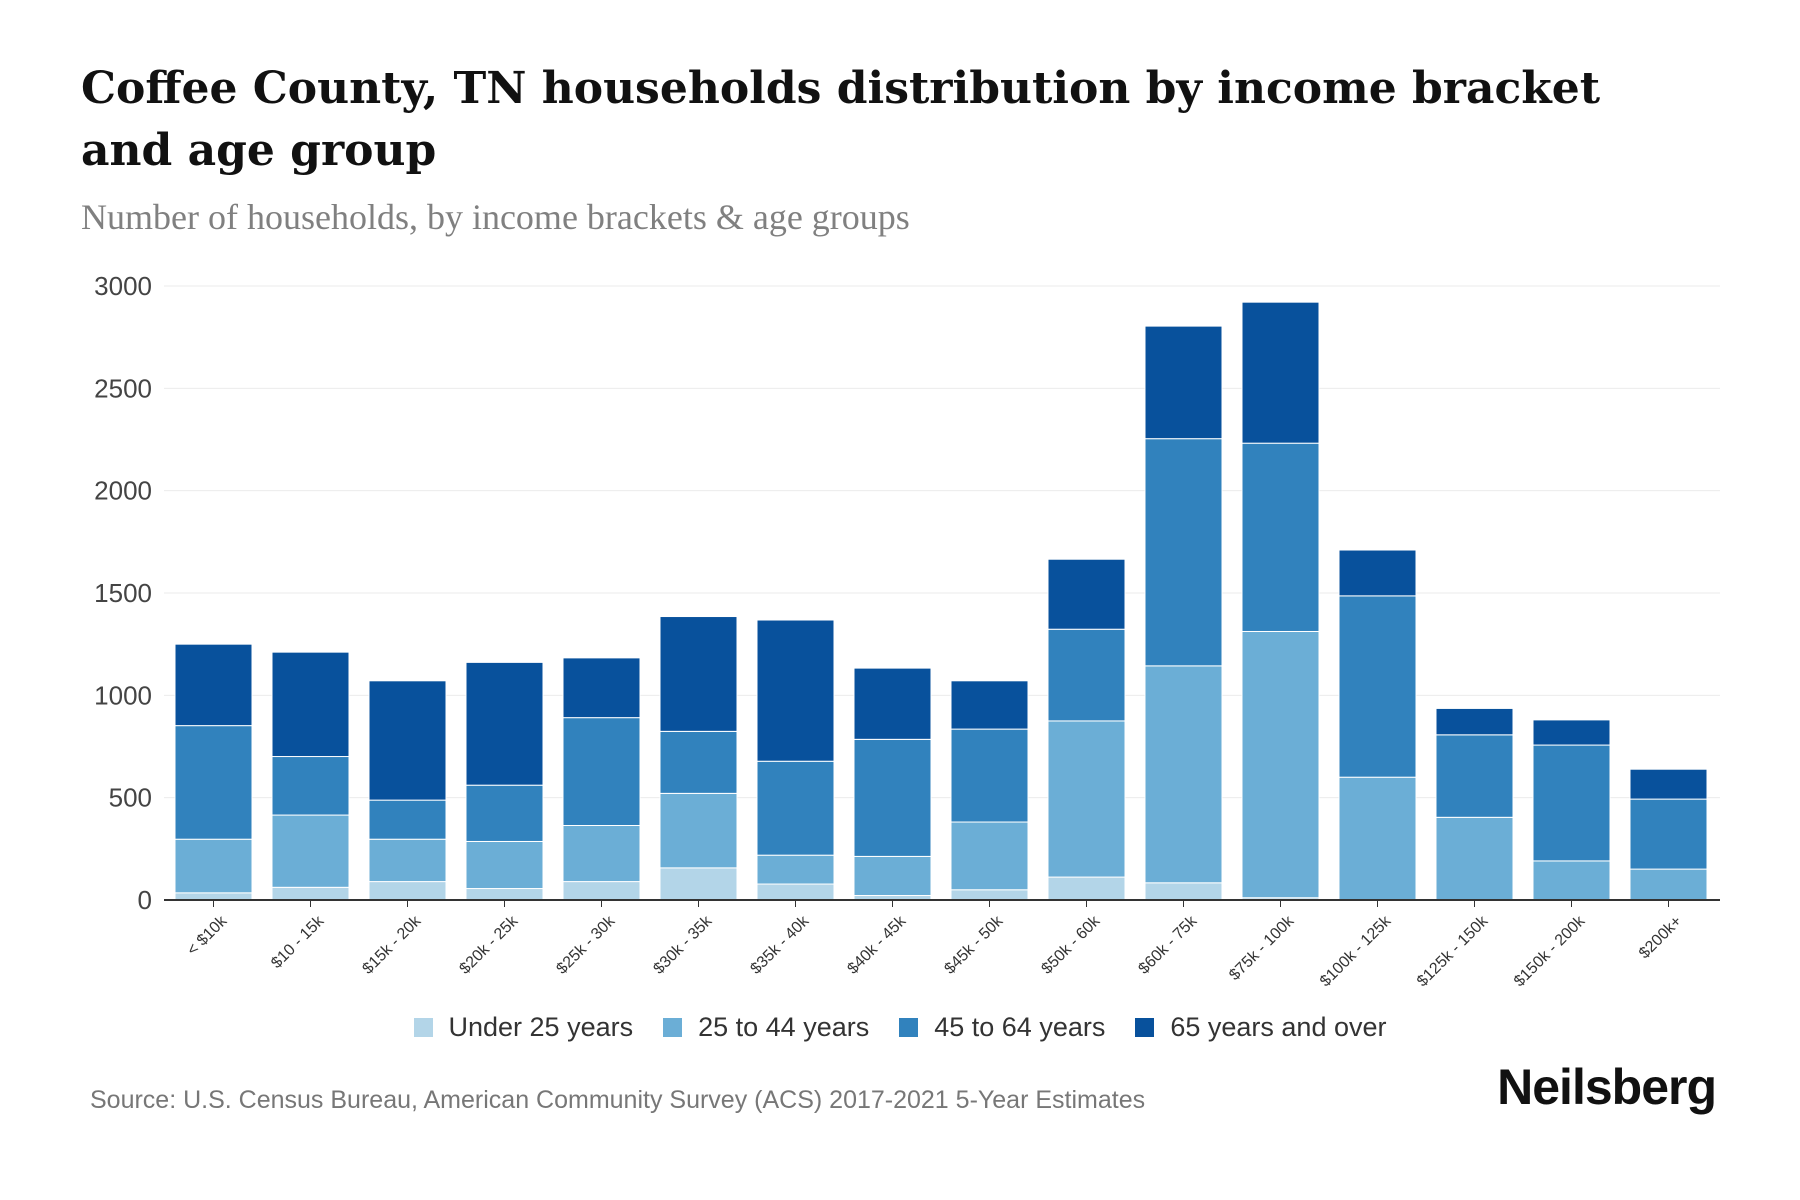 The image size is (1800, 1200). What do you see at coordinates (489, 945) in the screenshot?
I see `x-tick-label: $20k - 25k` at bounding box center [489, 945].